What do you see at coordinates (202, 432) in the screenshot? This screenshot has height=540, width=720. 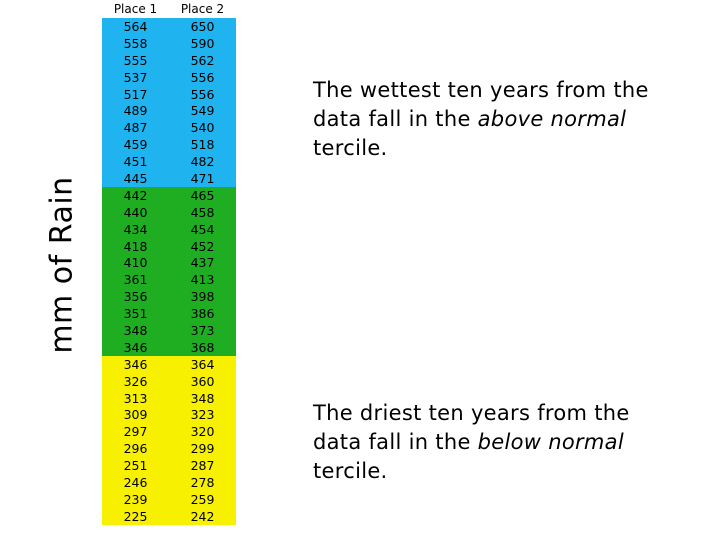 I see `place-2-value: 320` at bounding box center [202, 432].